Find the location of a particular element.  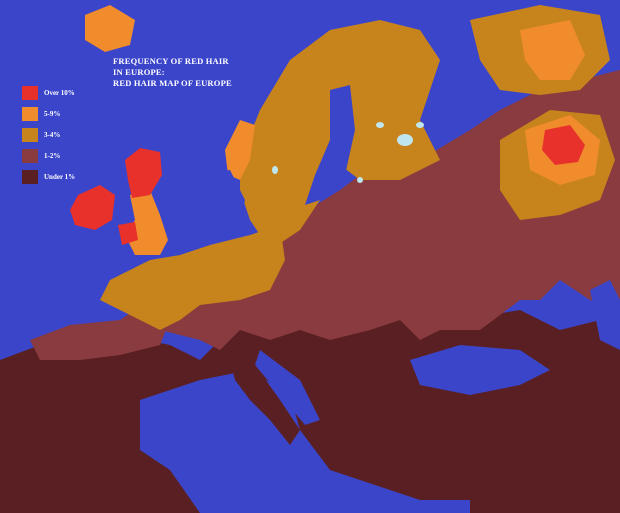

region-over-10-wales is located at coordinates (128, 233).